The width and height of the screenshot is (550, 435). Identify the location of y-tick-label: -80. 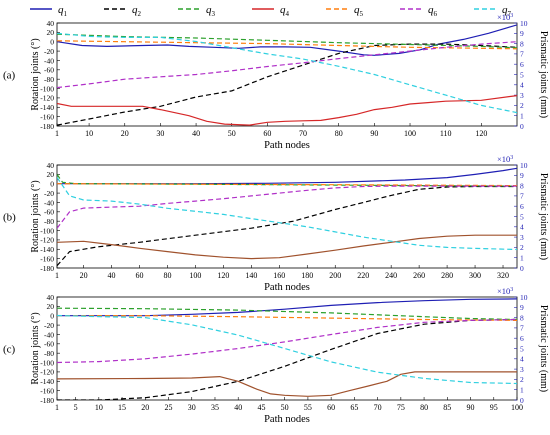
(49, 353).